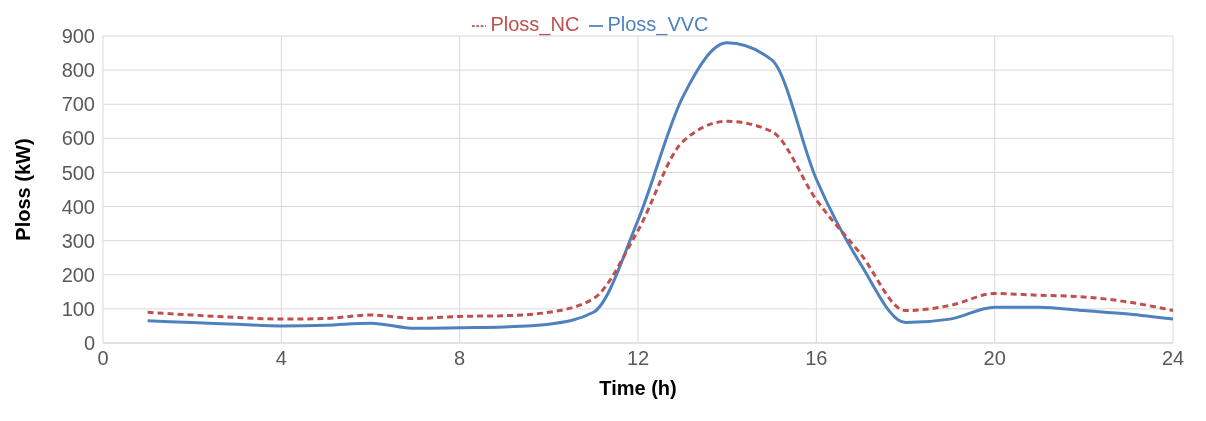 The height and width of the screenshot is (421, 1206). Describe the element at coordinates (78, 206) in the screenshot. I see `y-tick-label: 400` at that location.